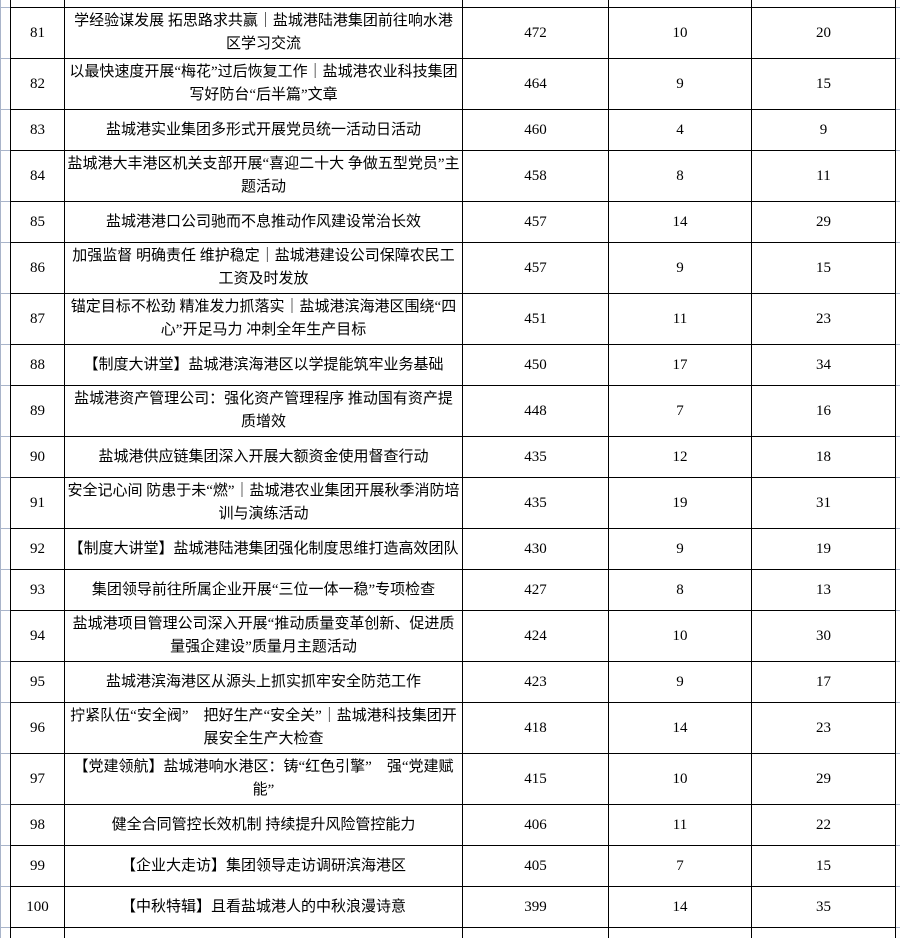  Describe the element at coordinates (264, 84) in the screenshot. I see `article-title-cell: 以最快速度开展“梅花”过后恢复工作｜盐城港农业科技集团写好防台“后半篇”文章` at that location.